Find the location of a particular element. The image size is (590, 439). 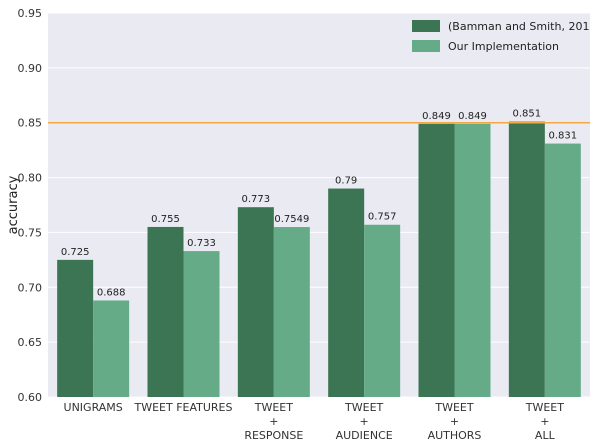

y-tick-label: 0.70 is located at coordinates (30, 287).